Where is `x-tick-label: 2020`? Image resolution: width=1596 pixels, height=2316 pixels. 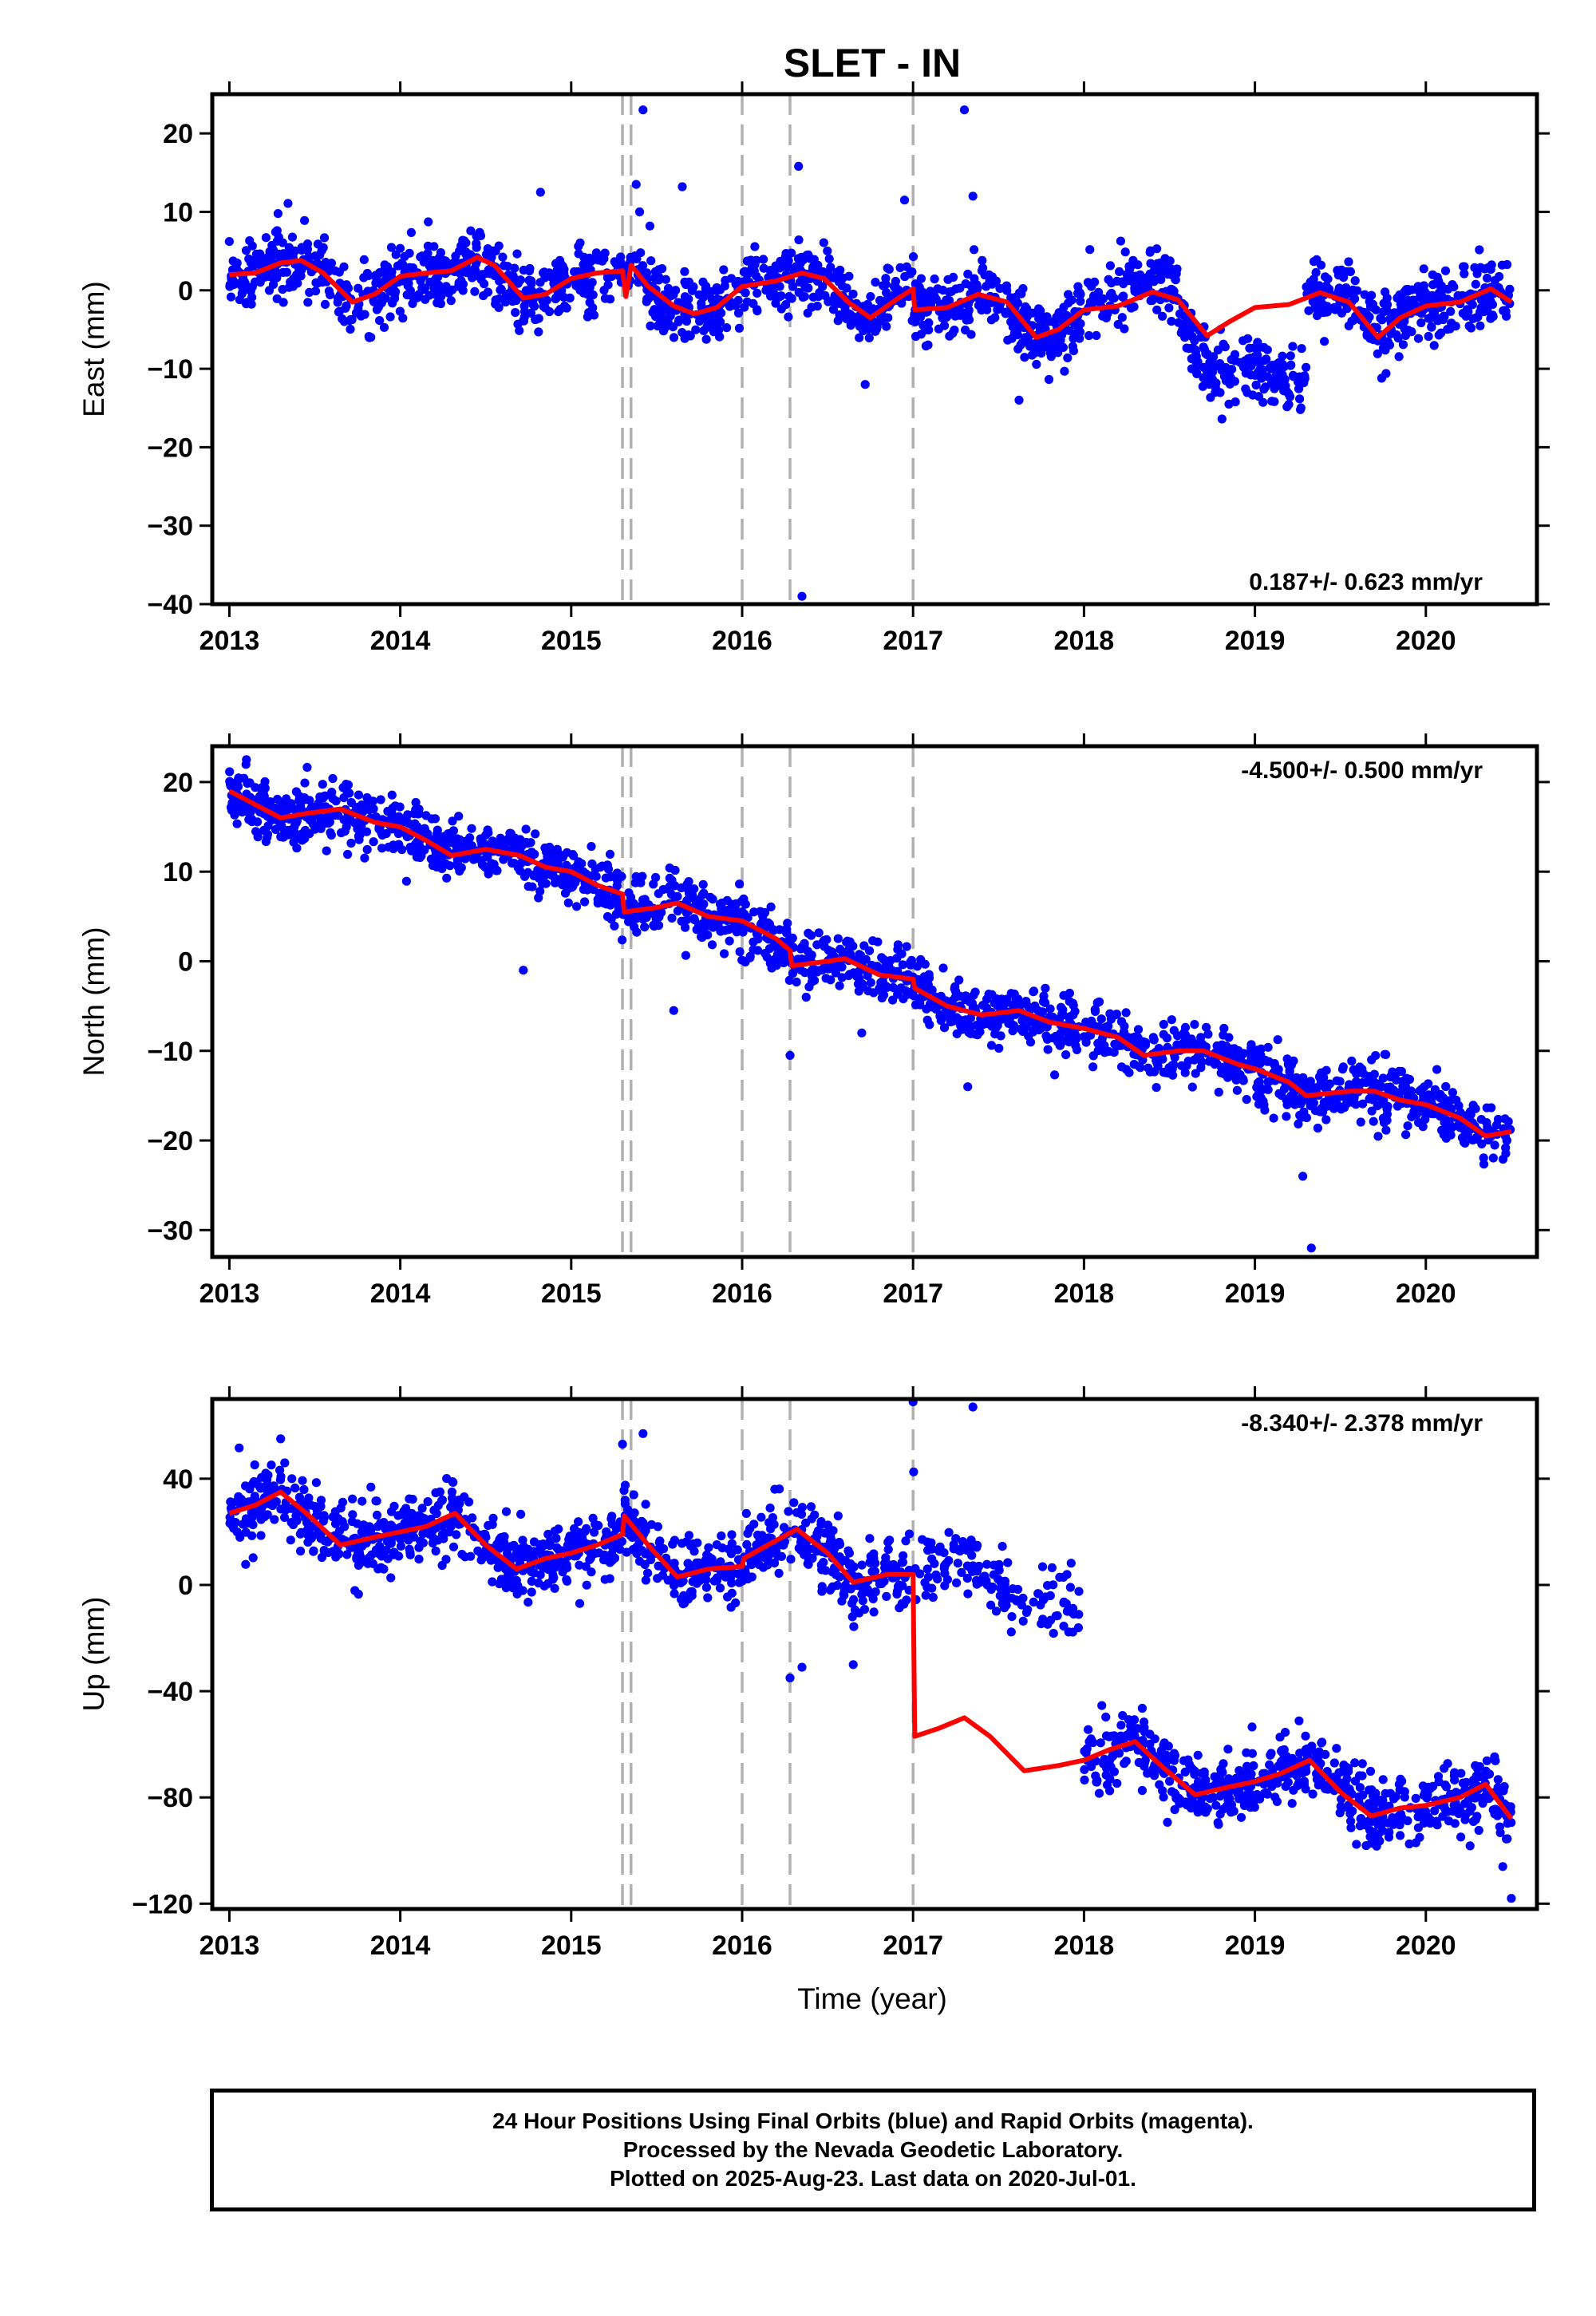
x-tick-label: 2020 is located at coordinates (1426, 641).